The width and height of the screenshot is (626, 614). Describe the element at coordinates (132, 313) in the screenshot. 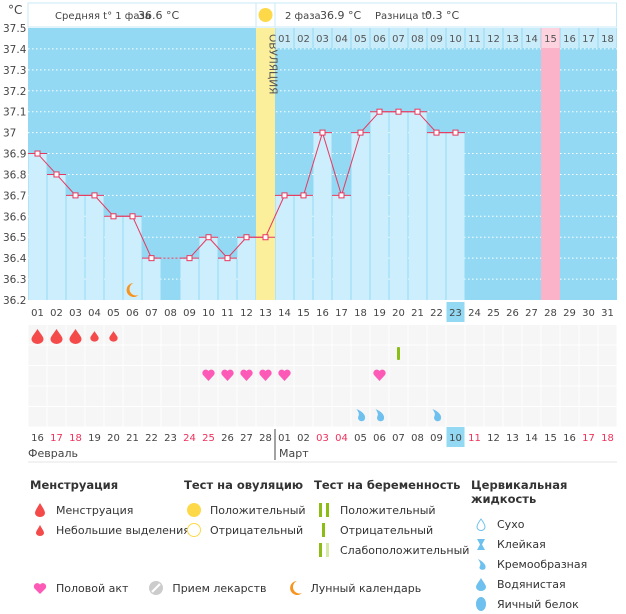

I see `cycle-day-label: 06` at that location.